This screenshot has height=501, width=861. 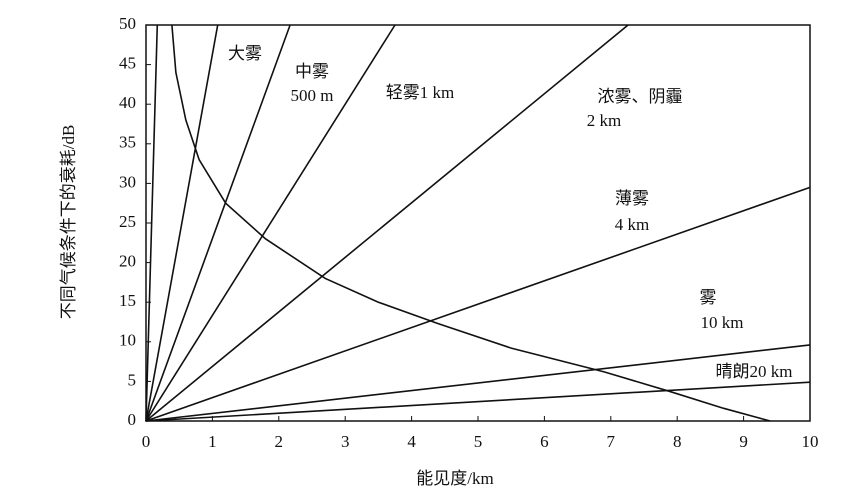 What do you see at coordinates (127, 221) in the screenshot?
I see `y-tick-label: 25` at bounding box center [127, 221].